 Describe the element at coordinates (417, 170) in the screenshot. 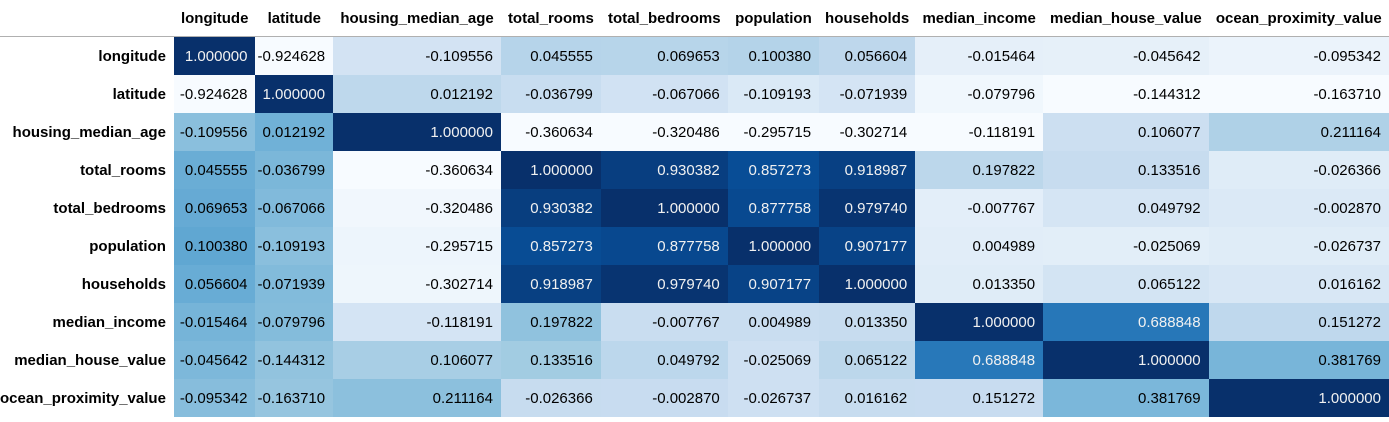

I see `correlation-cell: -0.360634` at that location.